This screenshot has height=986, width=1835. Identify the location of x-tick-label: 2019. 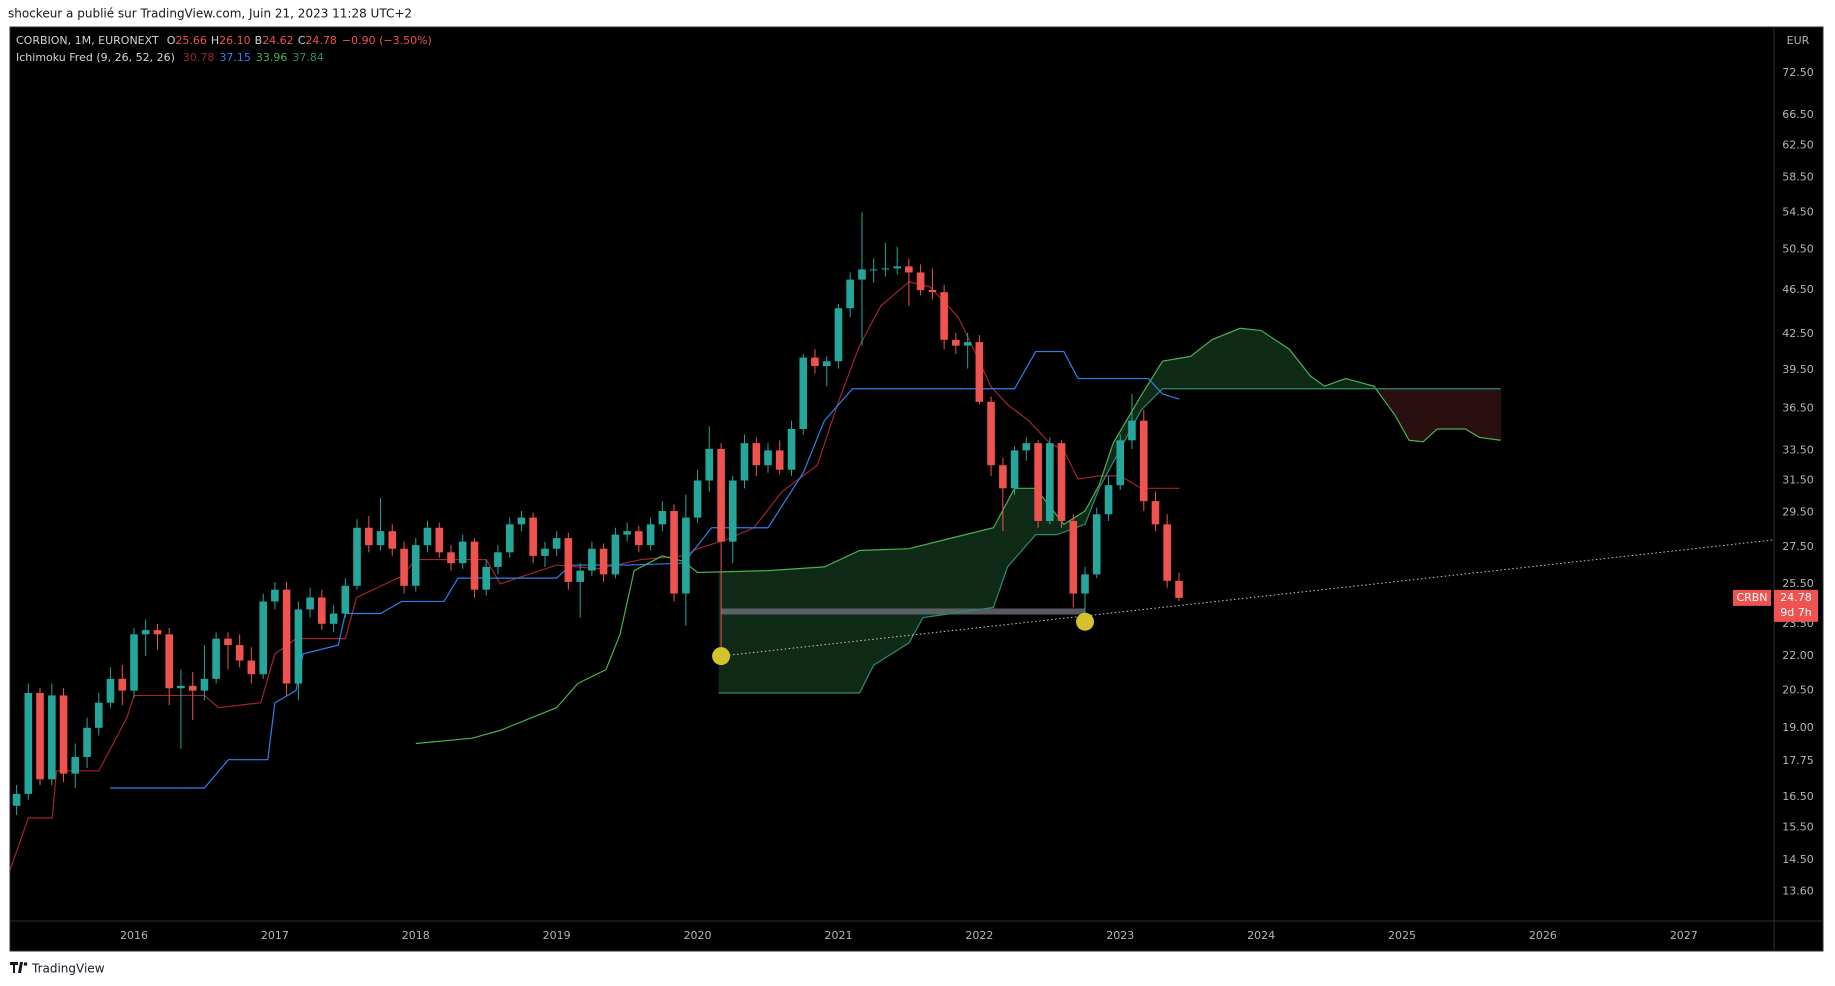
(557, 935).